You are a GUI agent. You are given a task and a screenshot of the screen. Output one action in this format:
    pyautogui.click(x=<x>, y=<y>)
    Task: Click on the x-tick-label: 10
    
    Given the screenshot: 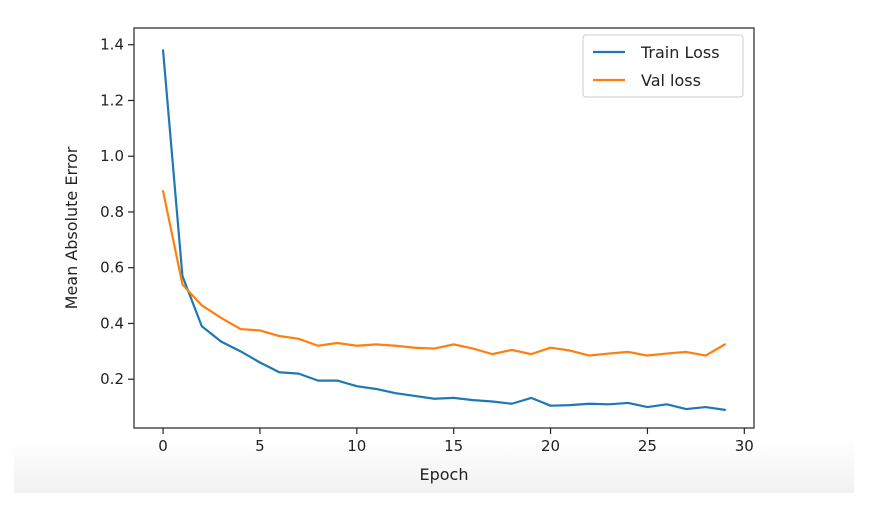 What is the action you would take?
    pyautogui.click(x=356, y=446)
    